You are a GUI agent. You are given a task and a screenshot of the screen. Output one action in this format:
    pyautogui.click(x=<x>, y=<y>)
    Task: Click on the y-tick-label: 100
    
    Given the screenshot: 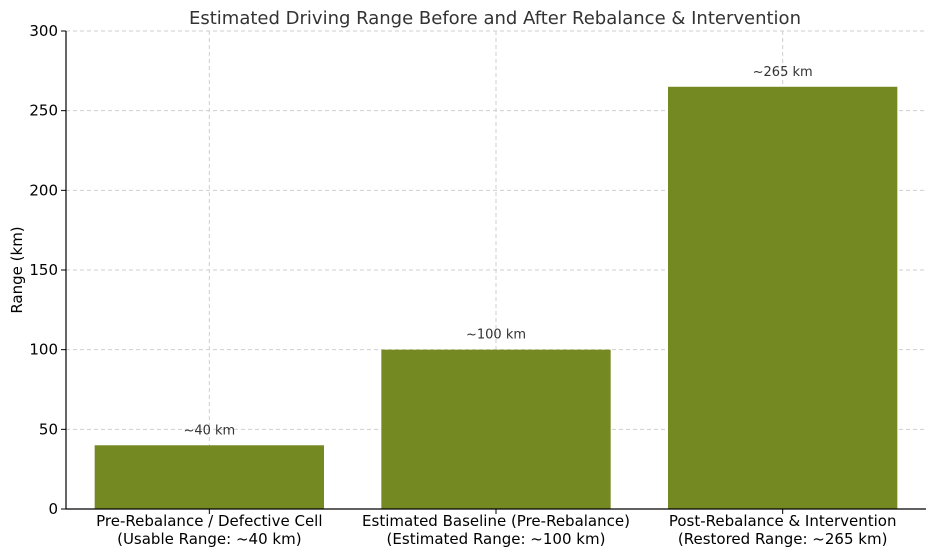 What is the action you would take?
    pyautogui.click(x=43, y=350)
    